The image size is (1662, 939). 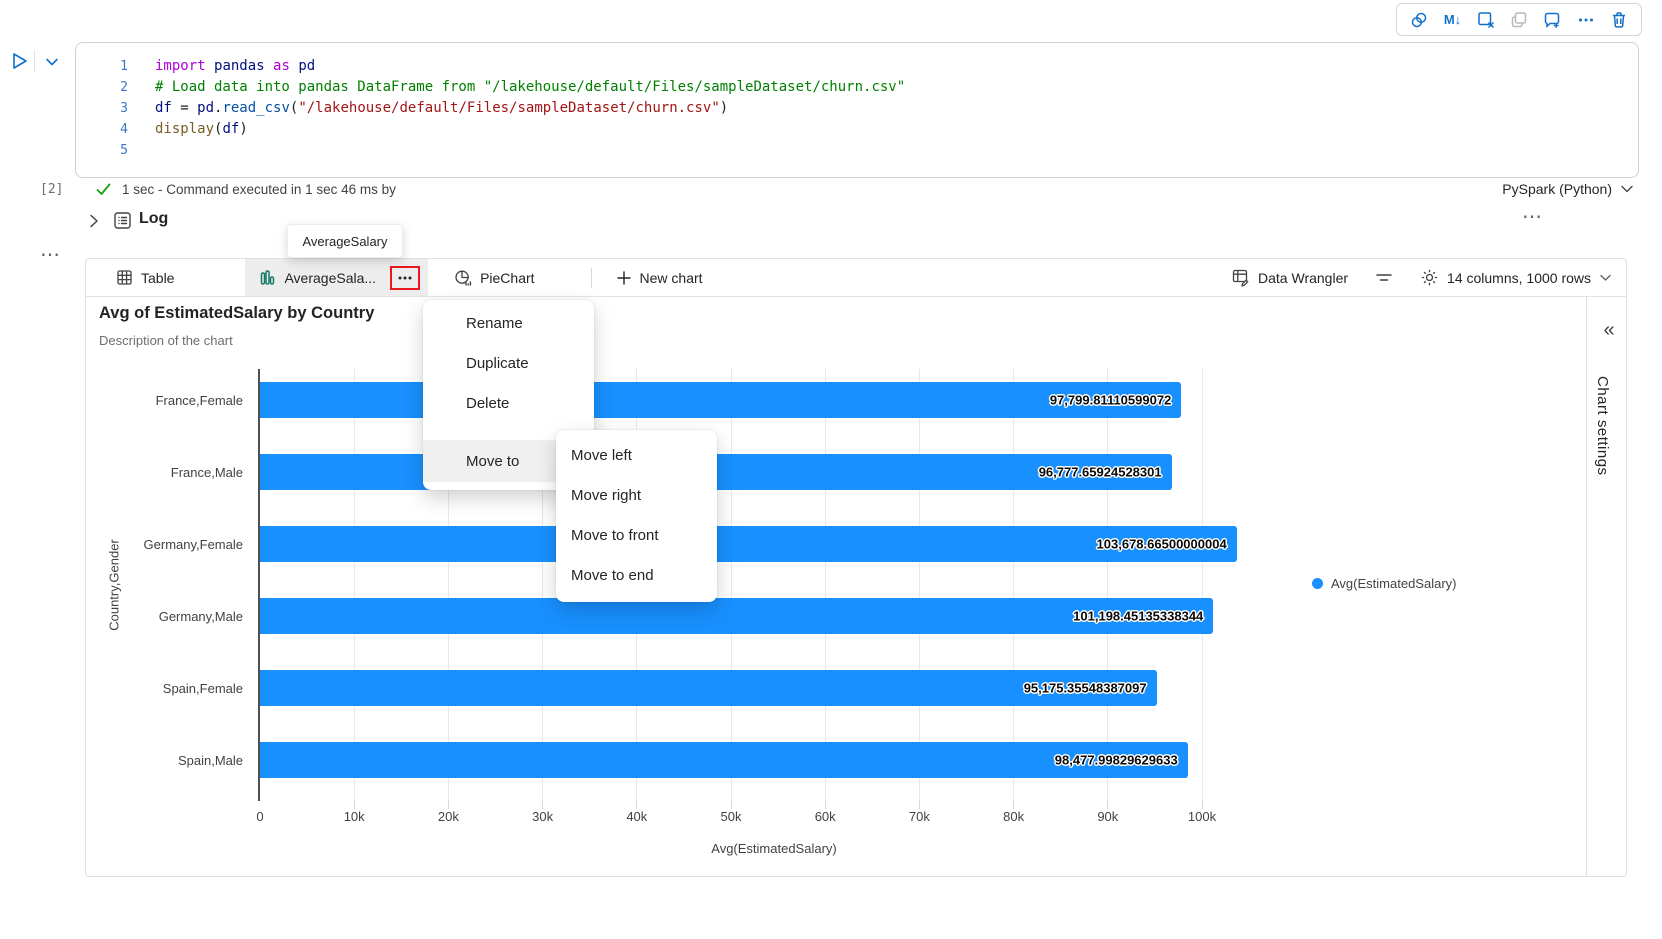 I want to click on legend-dot, so click(x=1317, y=583).